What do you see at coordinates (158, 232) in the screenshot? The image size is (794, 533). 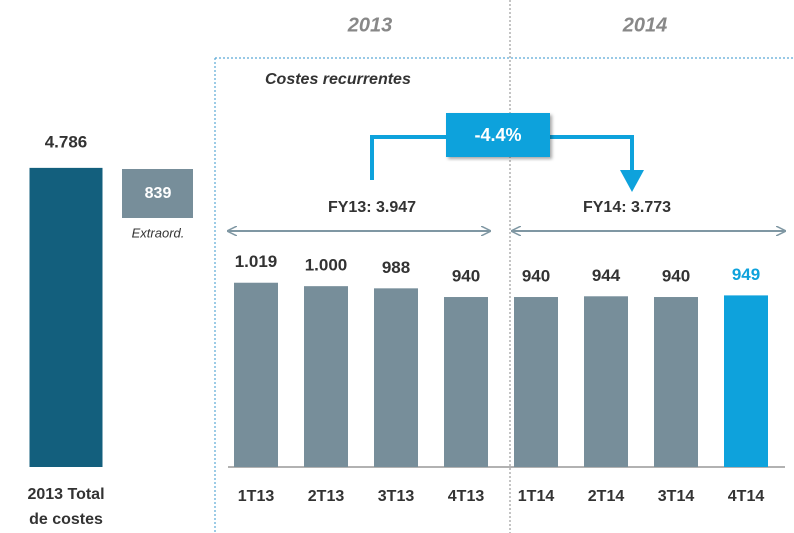 I see `extraordinary-label: Extraord.` at bounding box center [158, 232].